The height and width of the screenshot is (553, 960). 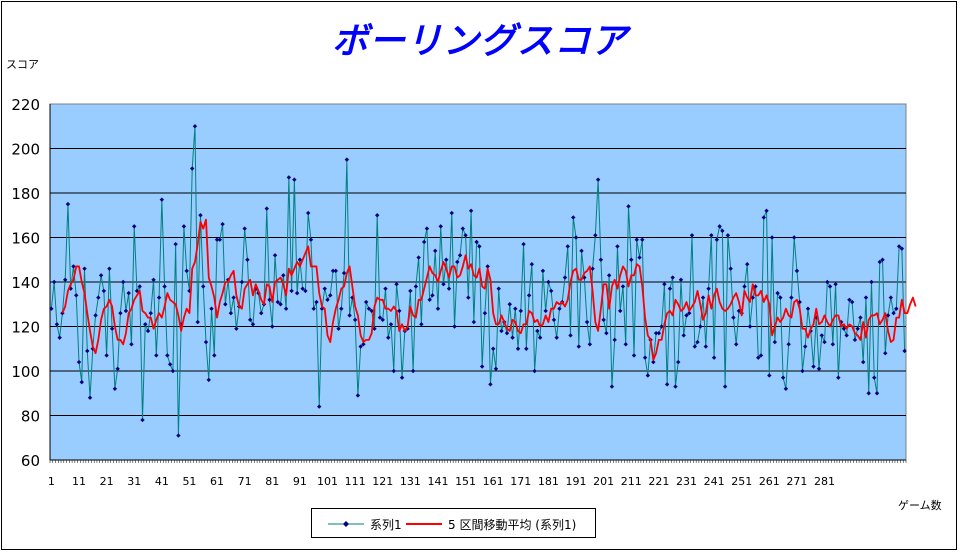 I want to click on x-tick-label: 81, so click(x=272, y=481).